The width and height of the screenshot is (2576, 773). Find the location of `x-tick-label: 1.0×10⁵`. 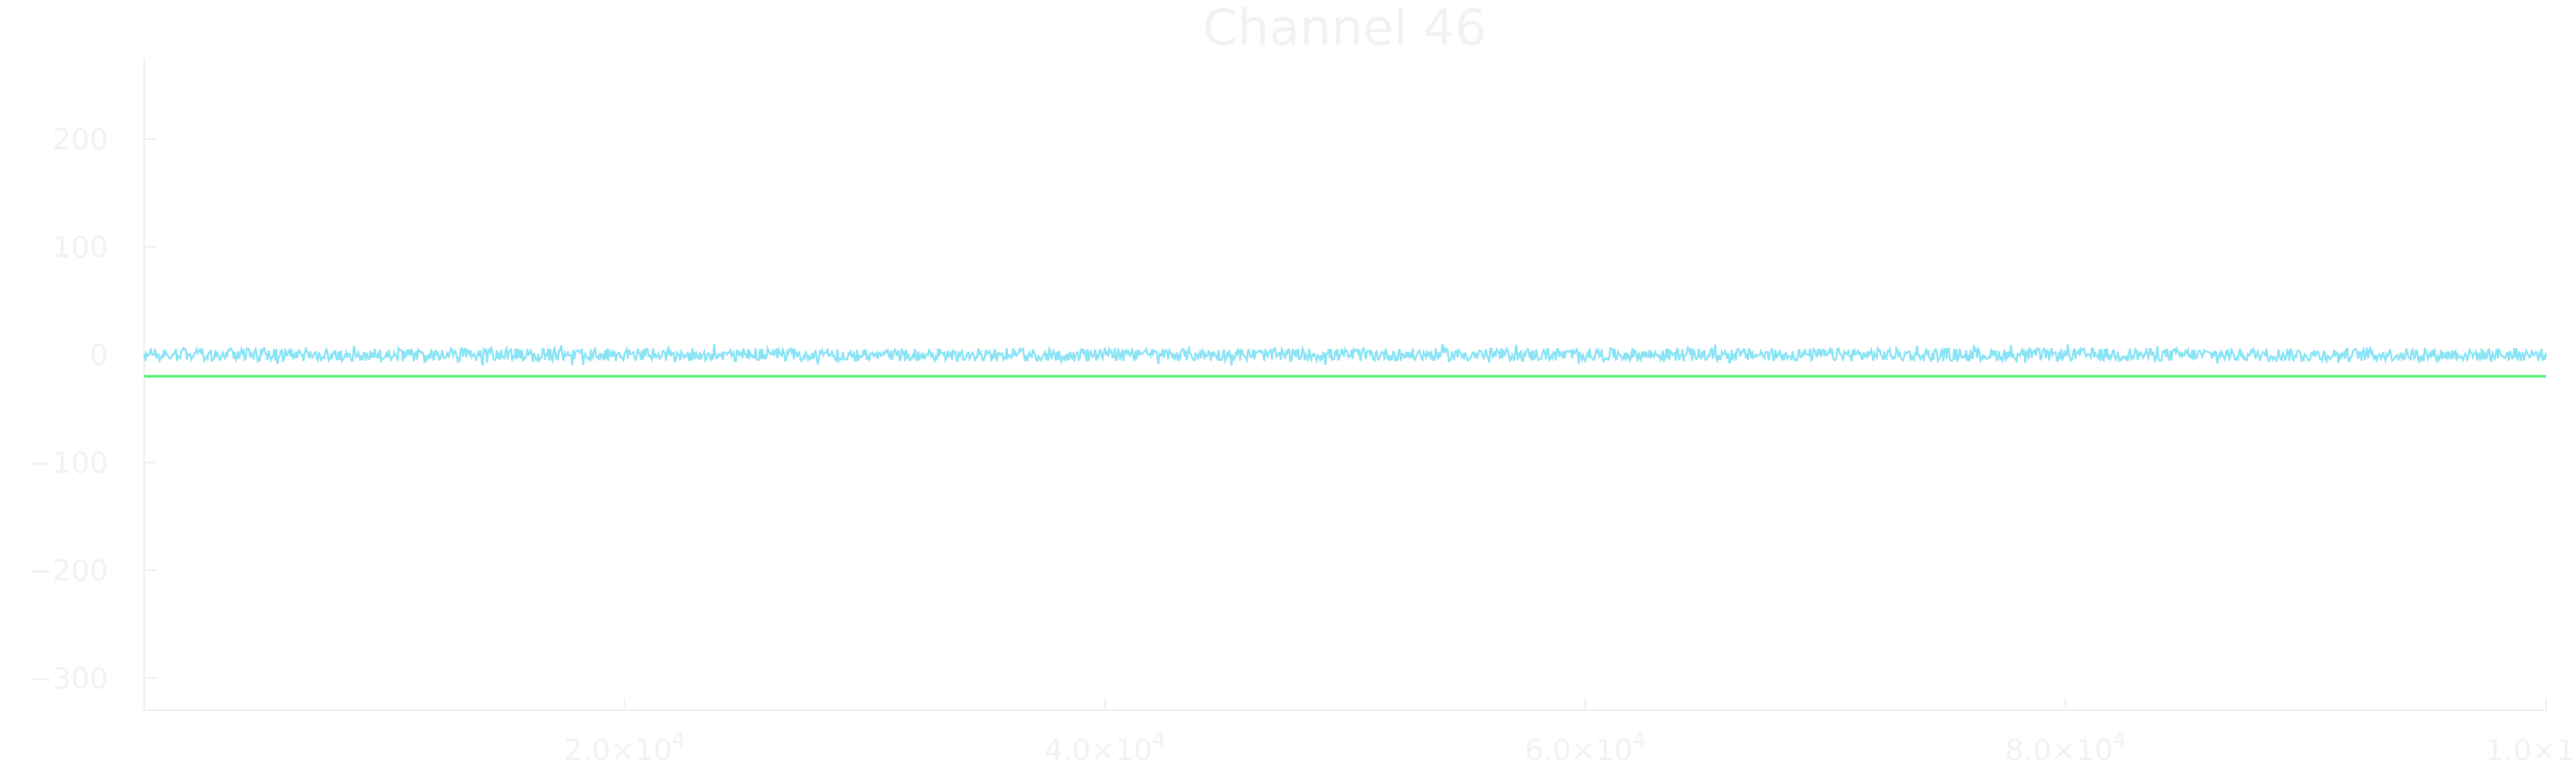

x-tick-label: 1.0×10⁵ is located at coordinates (2530, 747).